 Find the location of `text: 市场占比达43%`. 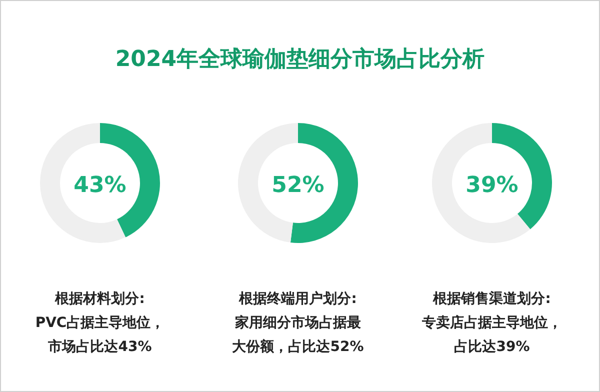

text: 市场占比达43% is located at coordinates (99, 346).